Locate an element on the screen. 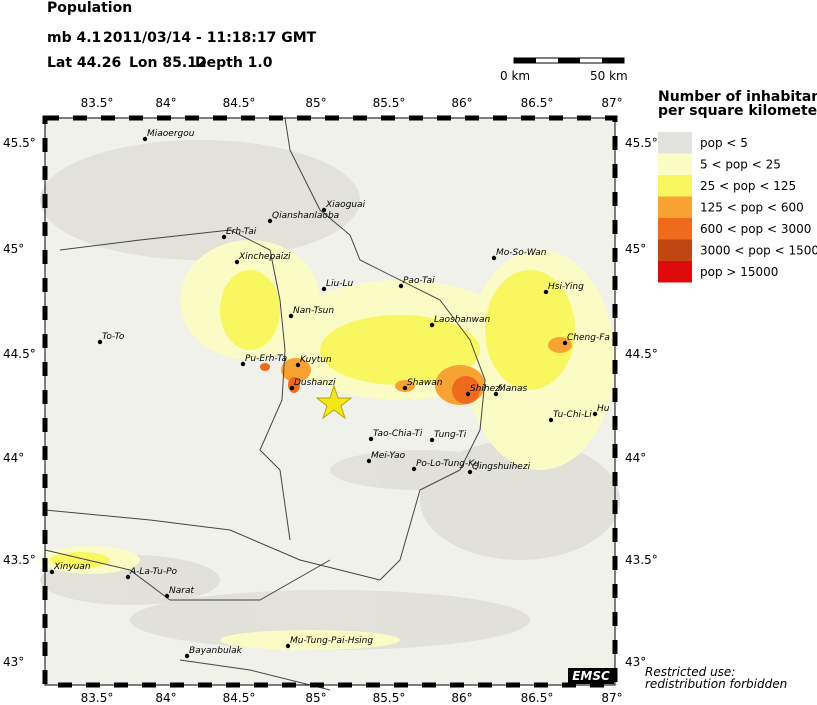 The image size is (817, 705). city-label: A-La-Tu-Po is located at coordinates (153, 572).